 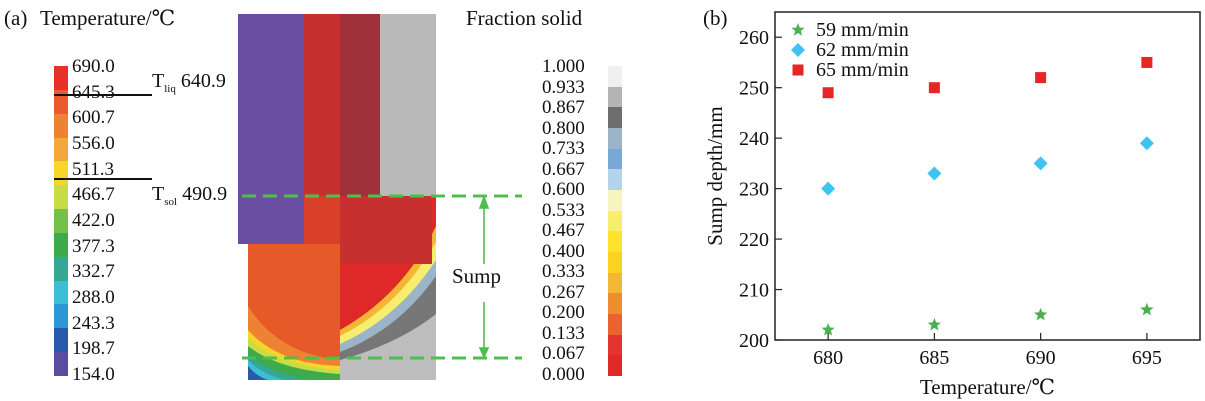 I want to click on fraction-solid-title: Fraction solid, so click(x=524, y=18).